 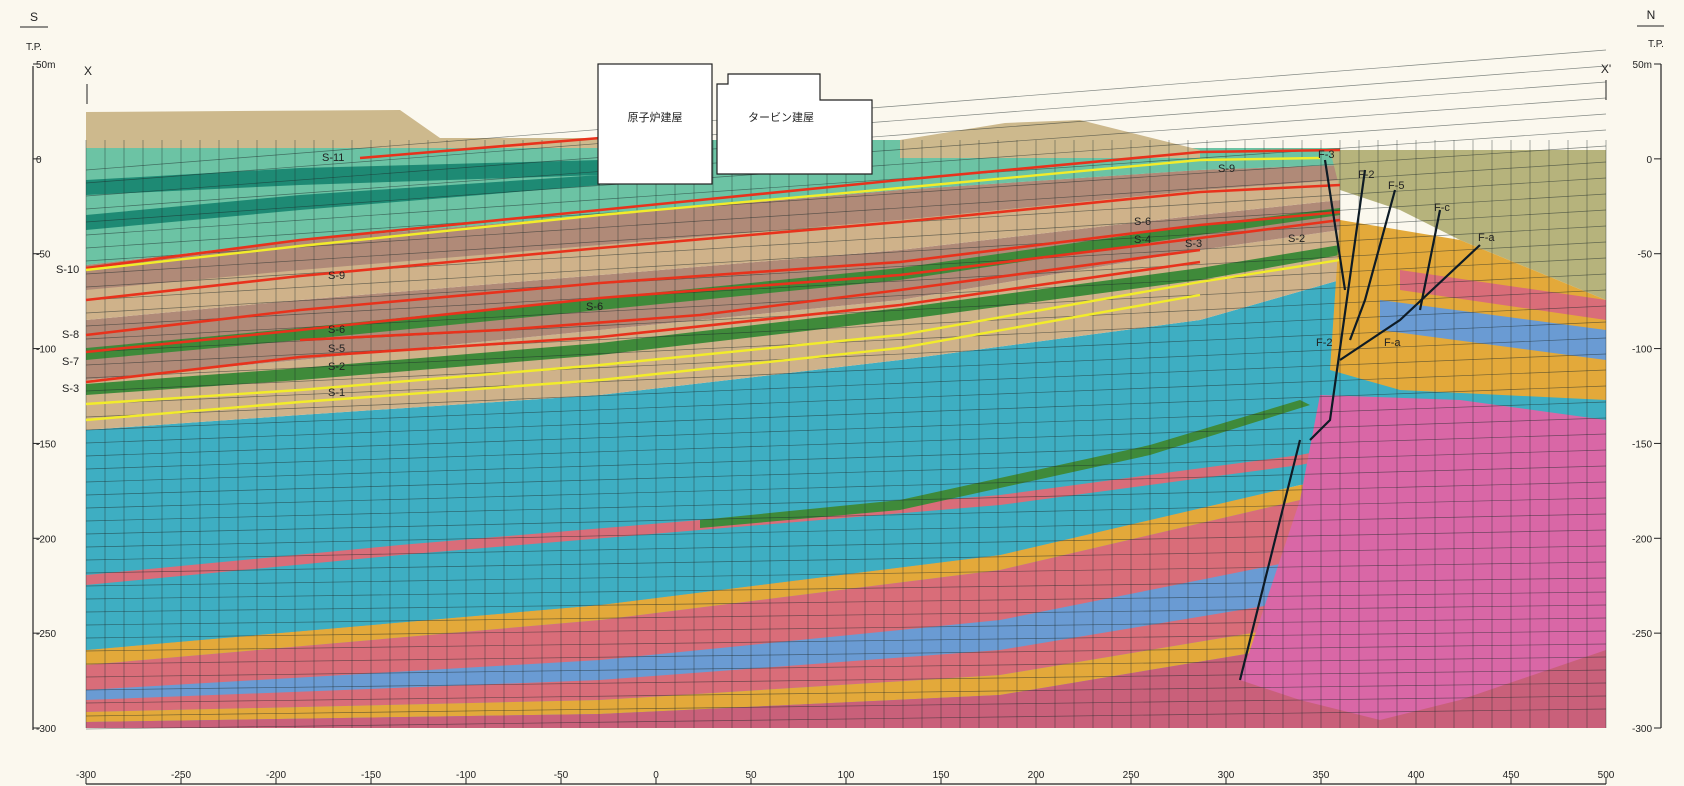 I want to click on seam-s5, so click(x=643, y=322).